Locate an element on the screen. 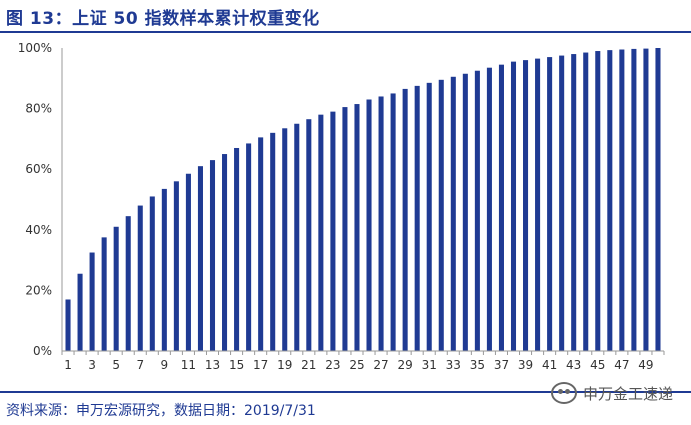 Image resolution: width=691 pixels, height=425 pixels. figure-title: 图 13：上证 50 指数样本累计权重变化 is located at coordinates (163, 19).